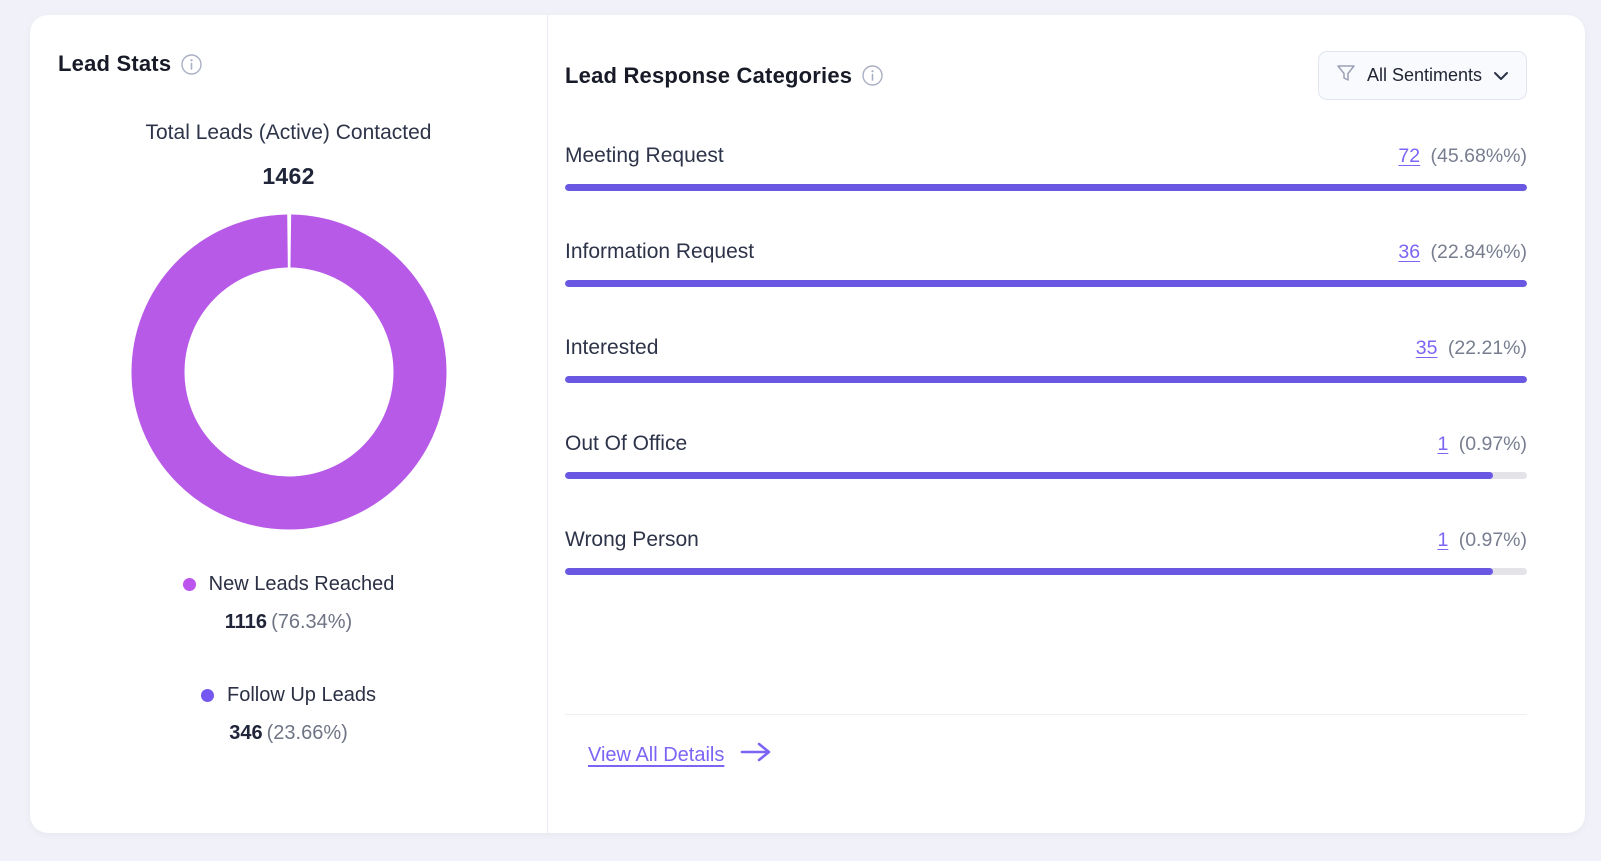 The height and width of the screenshot is (861, 1601). What do you see at coordinates (1409, 156) in the screenshot?
I see `category-count-link: 72` at bounding box center [1409, 156].